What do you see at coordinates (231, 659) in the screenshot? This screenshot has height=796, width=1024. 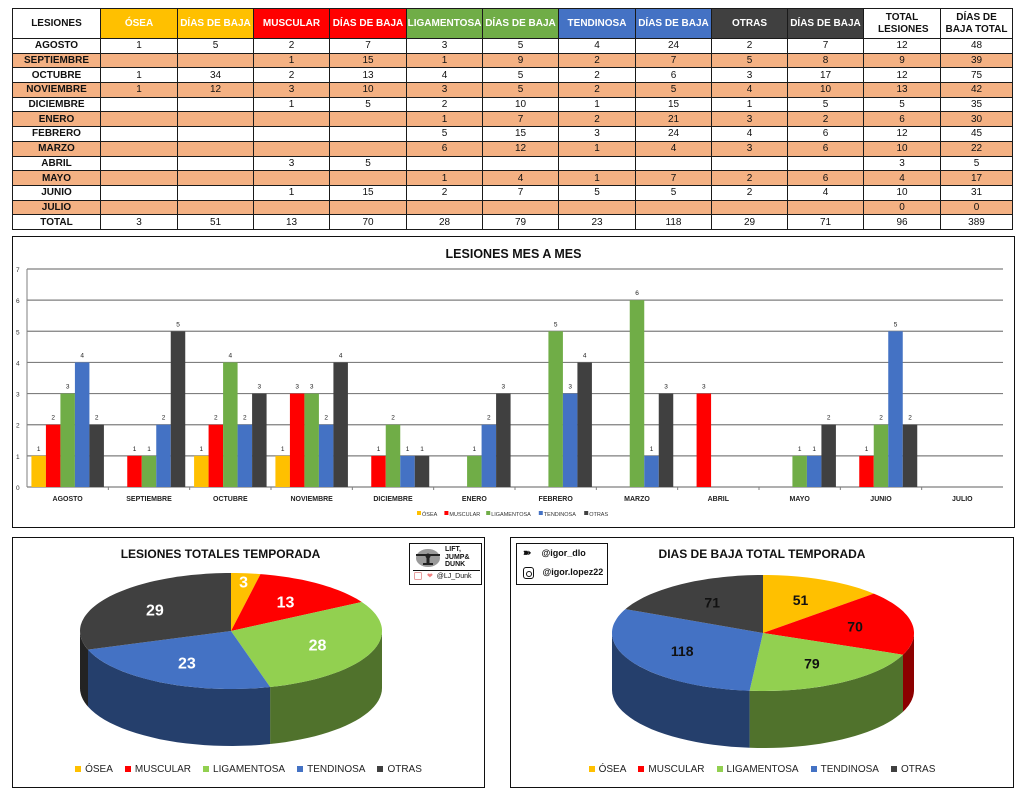 I see `pie-chart-injuries: 3 13 28 23 29` at bounding box center [231, 659].